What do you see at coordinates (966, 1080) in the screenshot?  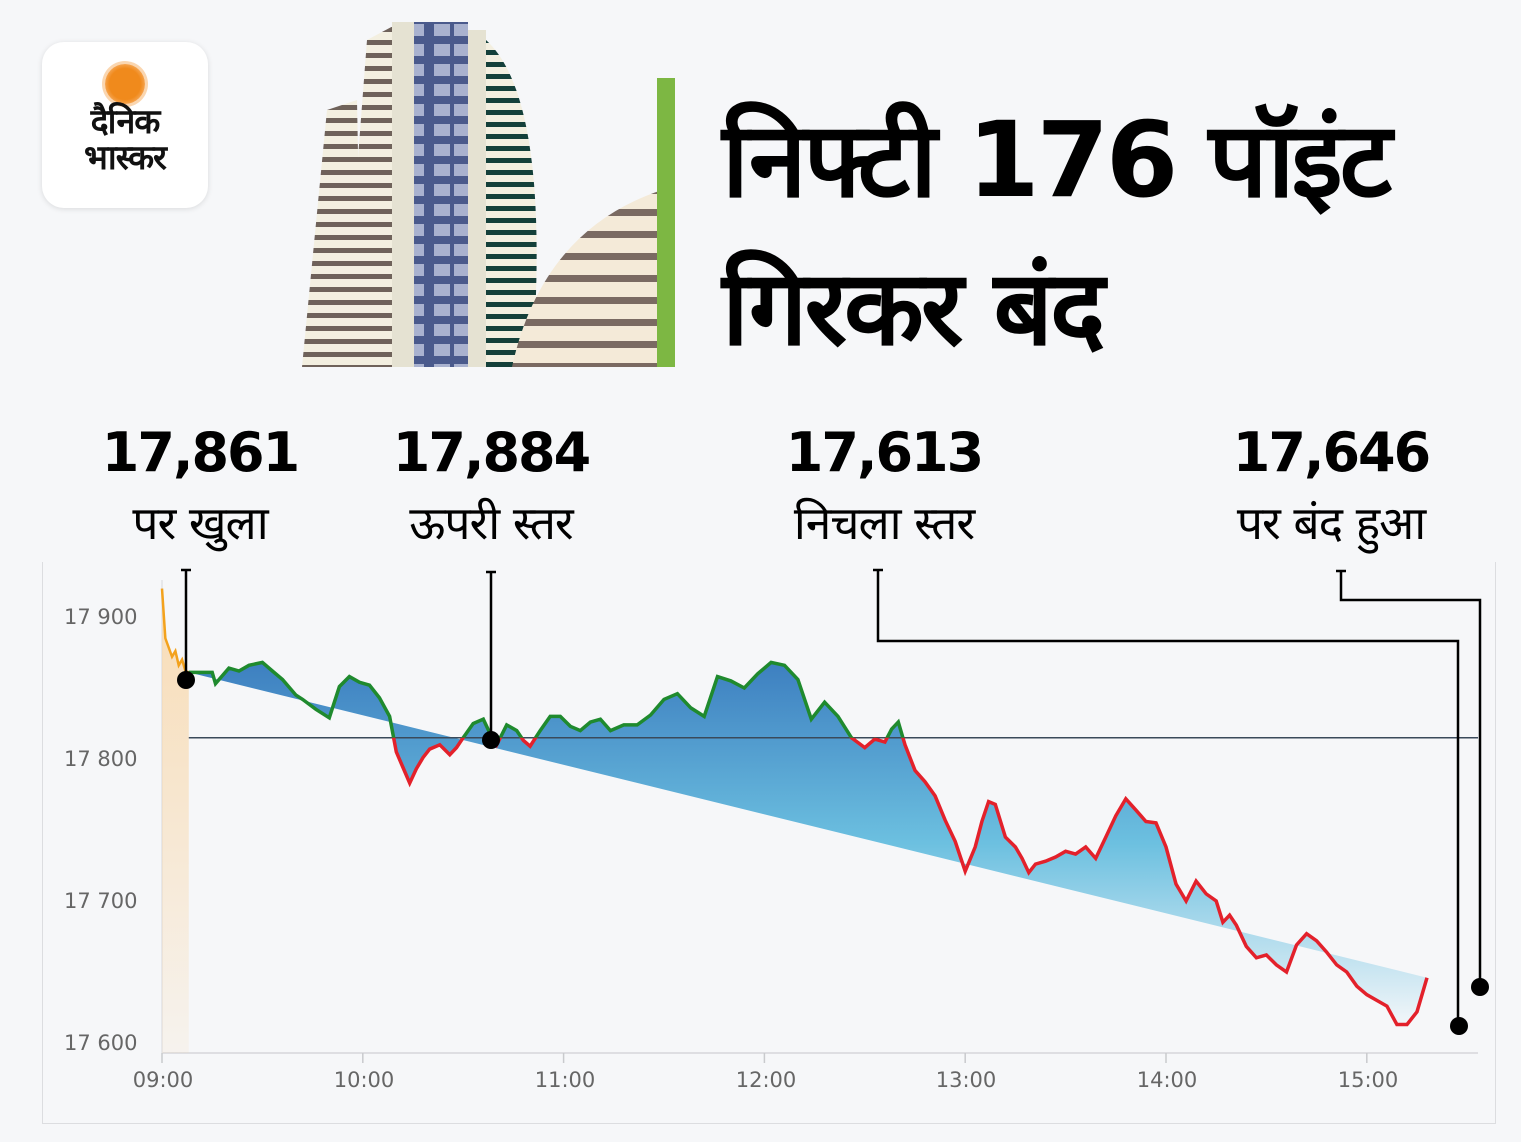 I see `x-tick-1300: 13:00` at bounding box center [966, 1080].